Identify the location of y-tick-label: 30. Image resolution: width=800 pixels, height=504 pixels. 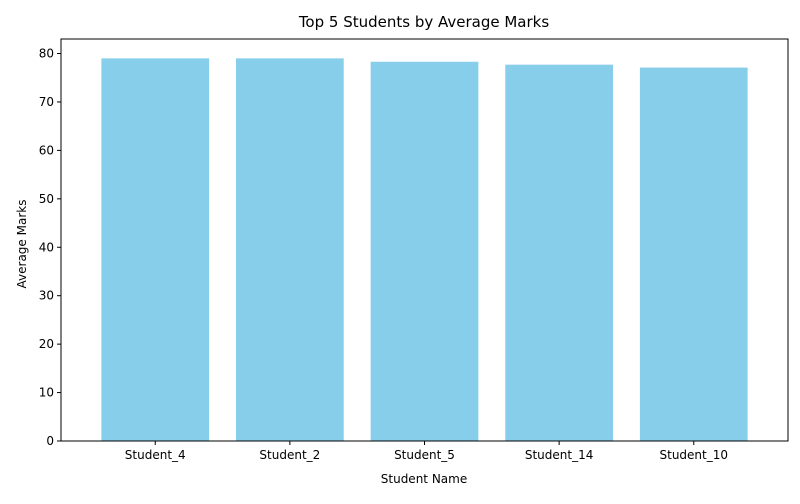
(46, 296).